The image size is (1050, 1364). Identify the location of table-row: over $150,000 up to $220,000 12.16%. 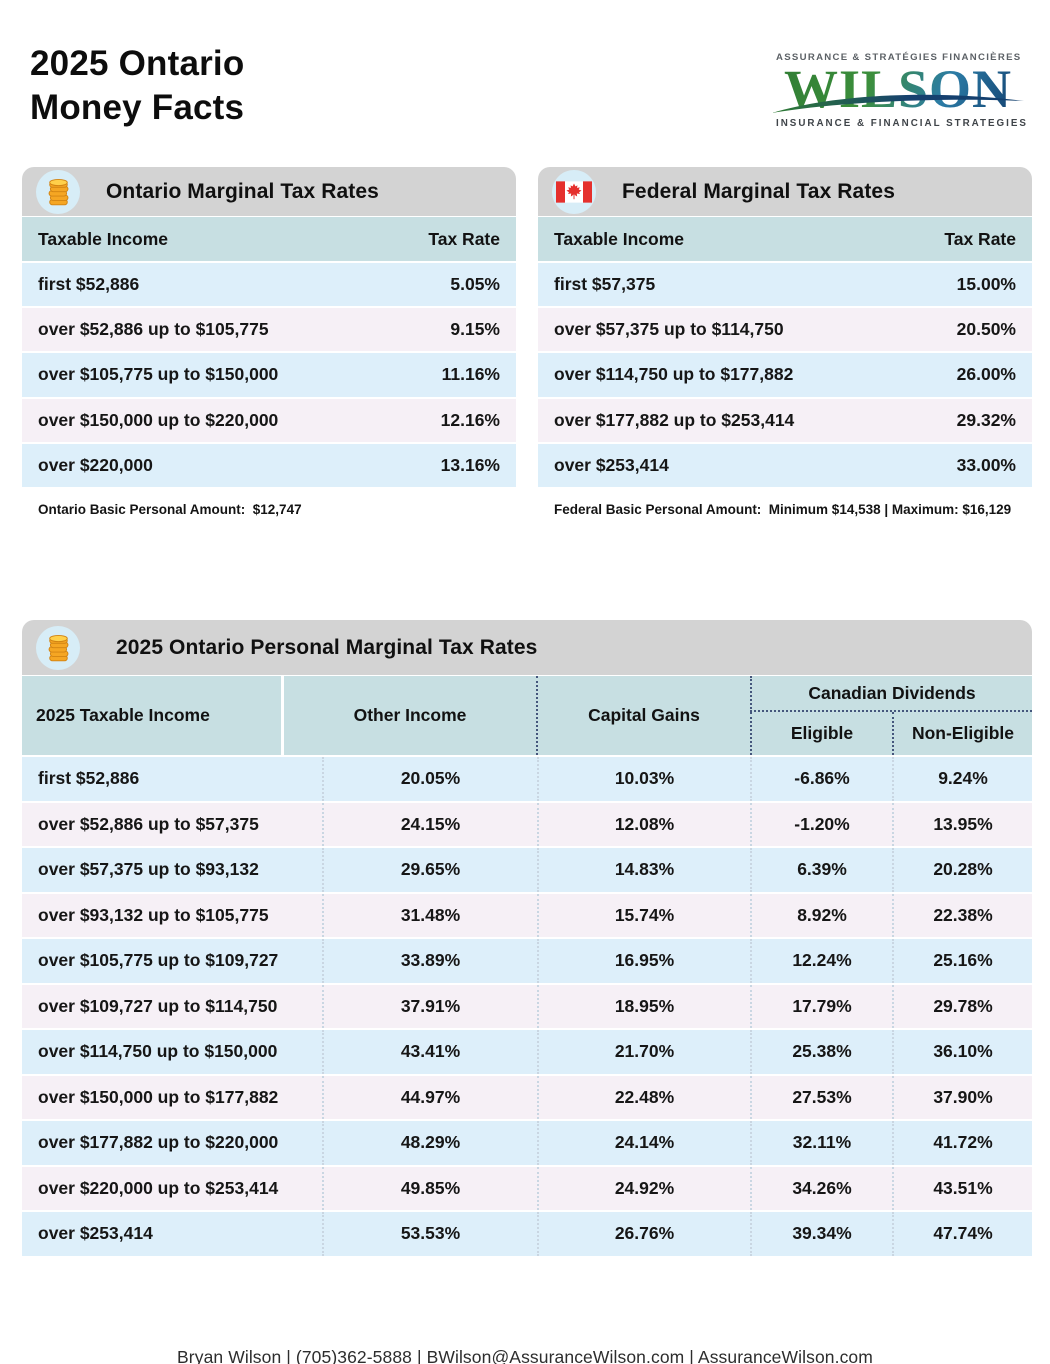
(269, 421).